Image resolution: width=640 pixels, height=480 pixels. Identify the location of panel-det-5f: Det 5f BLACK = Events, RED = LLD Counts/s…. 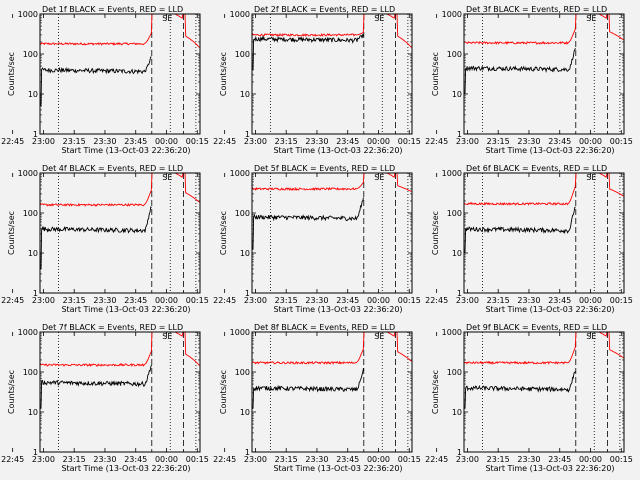
(317, 239).